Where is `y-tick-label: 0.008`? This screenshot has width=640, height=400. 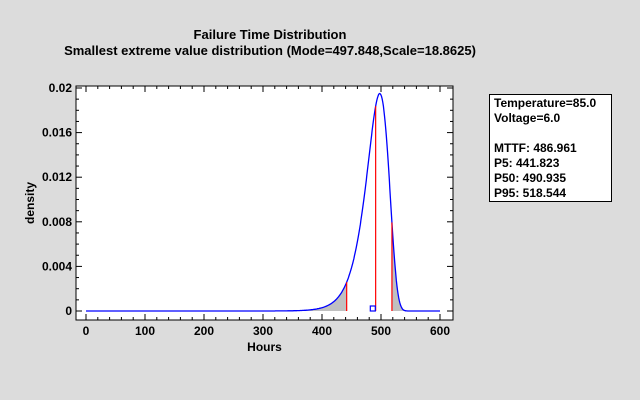
y-tick-label: 0.008 is located at coordinates (57, 222).